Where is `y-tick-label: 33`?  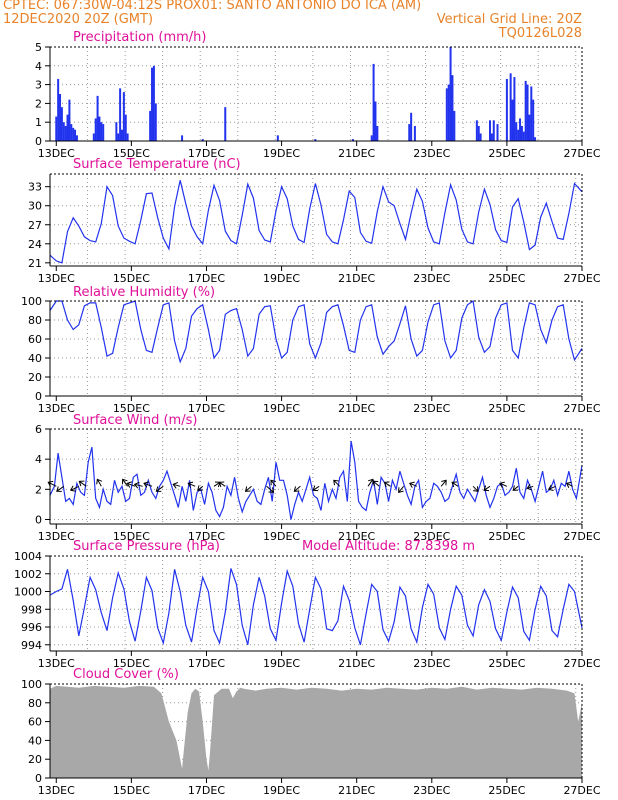
y-tick-label: 33 is located at coordinates (35, 187).